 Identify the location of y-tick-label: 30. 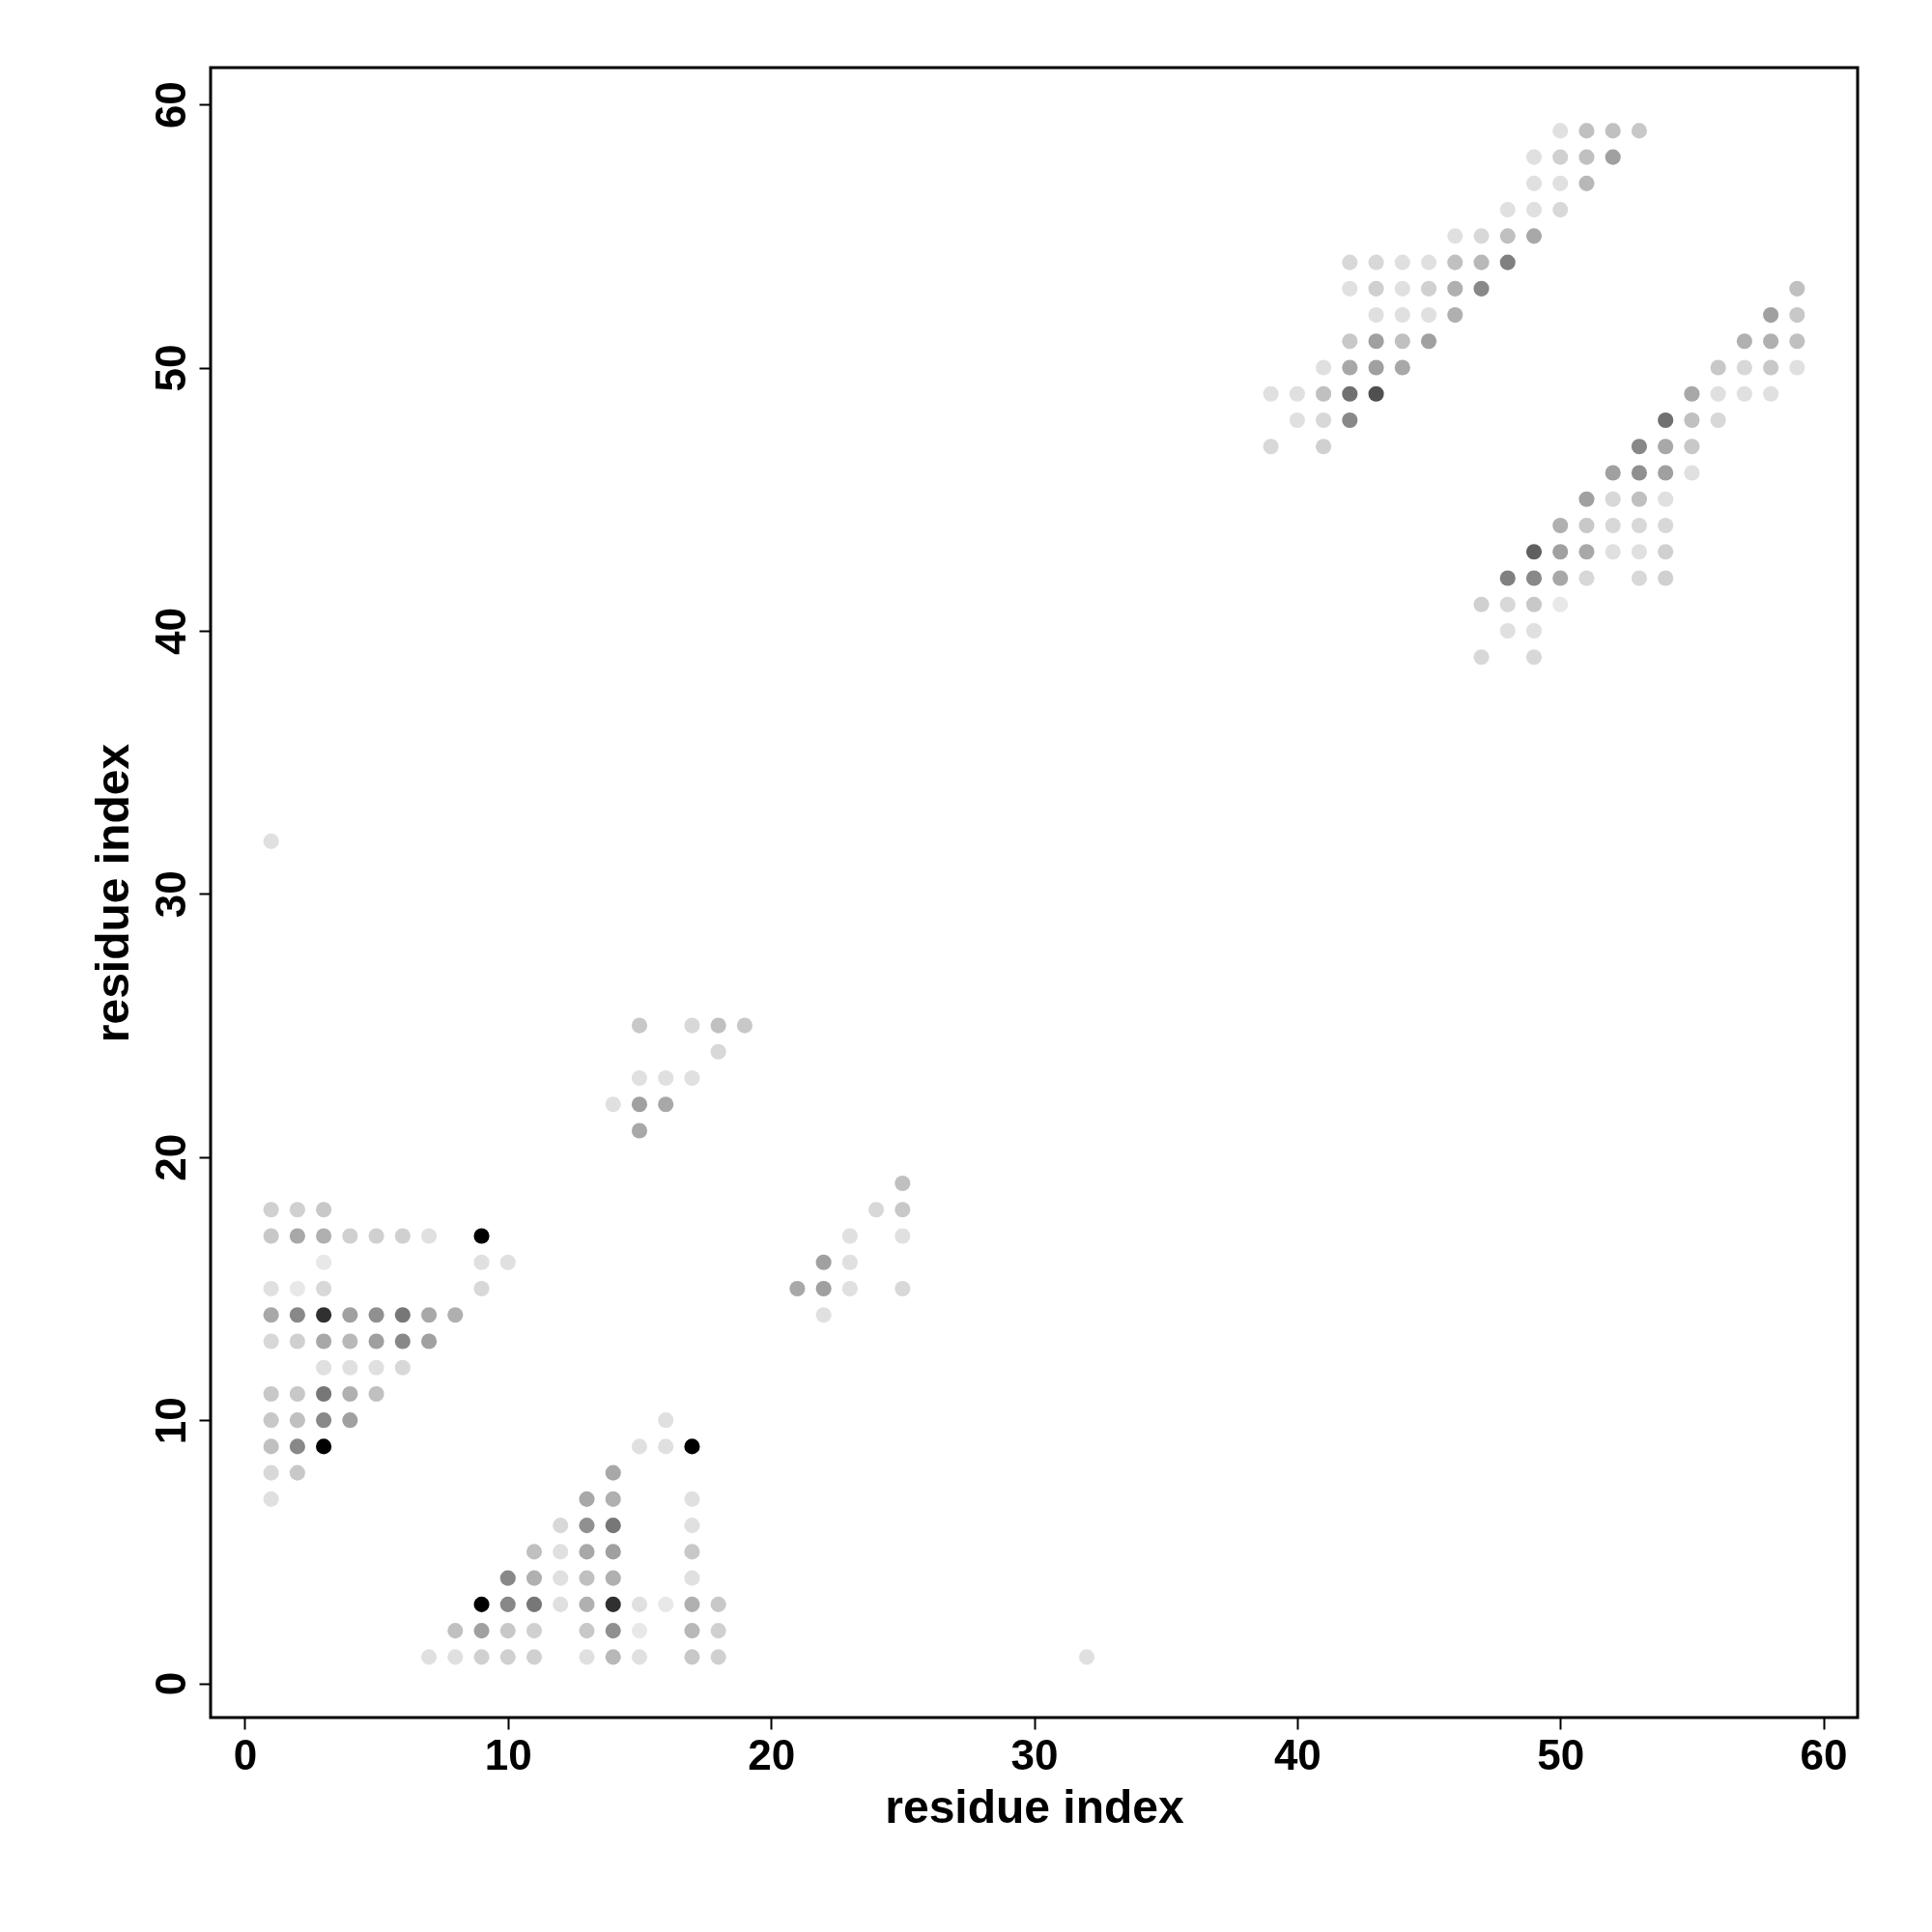
(170, 894).